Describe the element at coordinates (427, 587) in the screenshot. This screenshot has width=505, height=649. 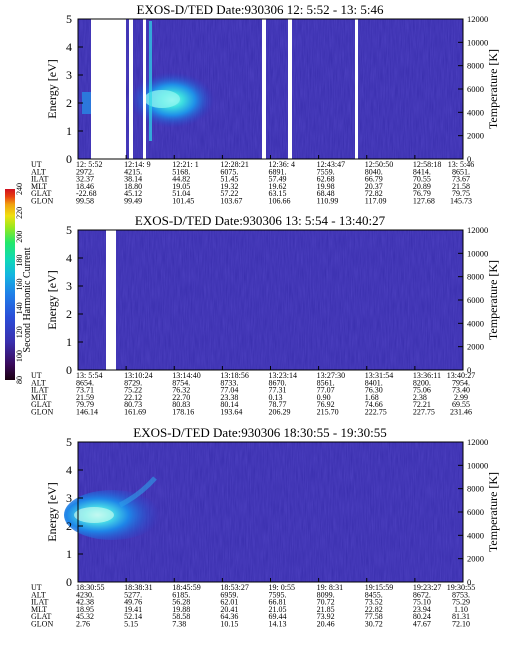
I see `x-tick-label: 19:23:27` at that location.